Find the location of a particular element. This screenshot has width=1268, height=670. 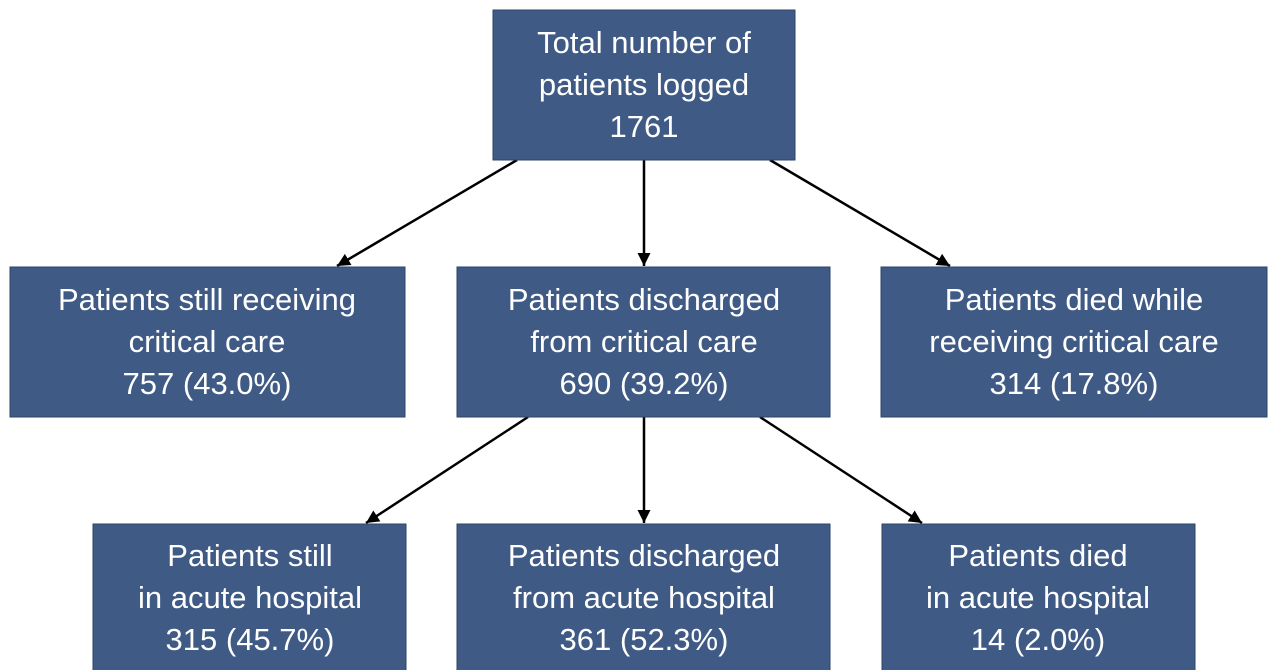

node-text: Total number of is located at coordinates (644, 42).